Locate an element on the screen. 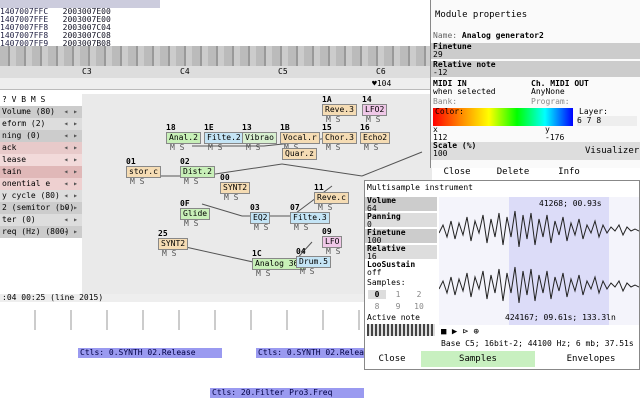  sample-slot: 10 is located at coordinates (419, 306).